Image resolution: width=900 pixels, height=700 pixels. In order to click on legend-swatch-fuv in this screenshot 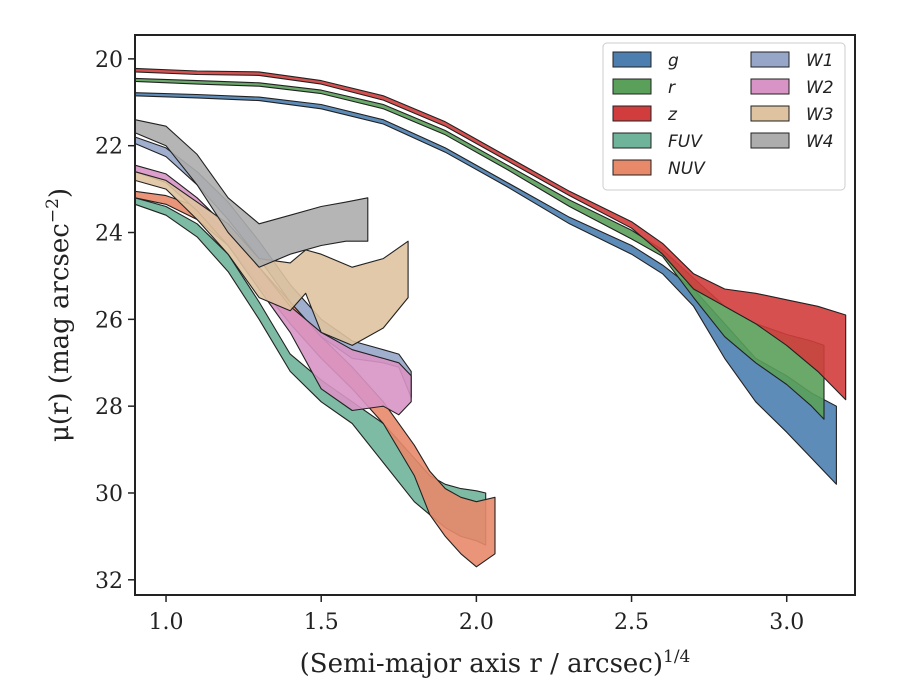, I will do `click(632, 140)`.